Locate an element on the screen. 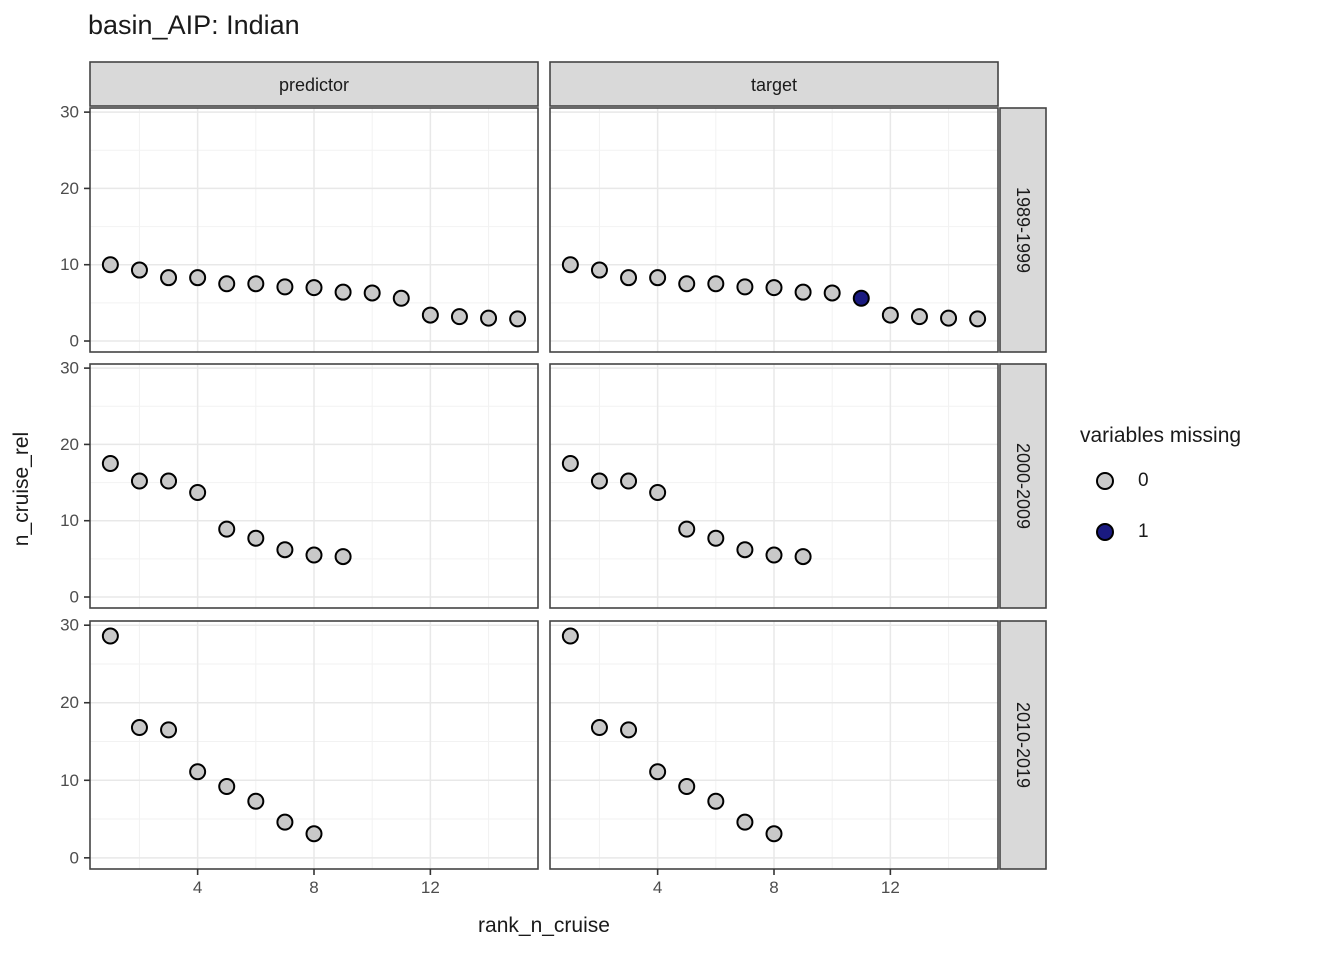 This screenshot has width=1344, height=960. facet-row-strip-1989-1999 is located at coordinates (1023, 230).